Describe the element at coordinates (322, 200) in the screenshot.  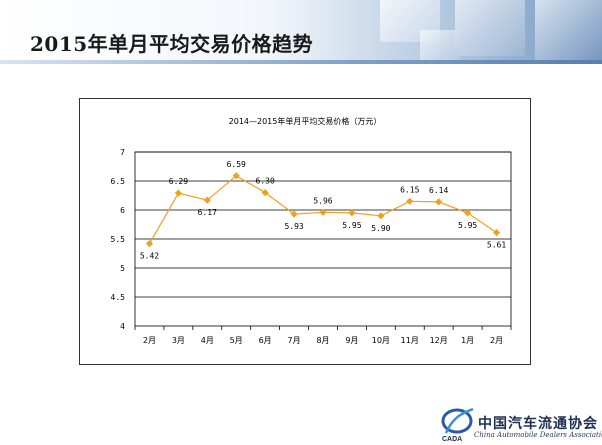
I see `data-label: 5.96` at that location.